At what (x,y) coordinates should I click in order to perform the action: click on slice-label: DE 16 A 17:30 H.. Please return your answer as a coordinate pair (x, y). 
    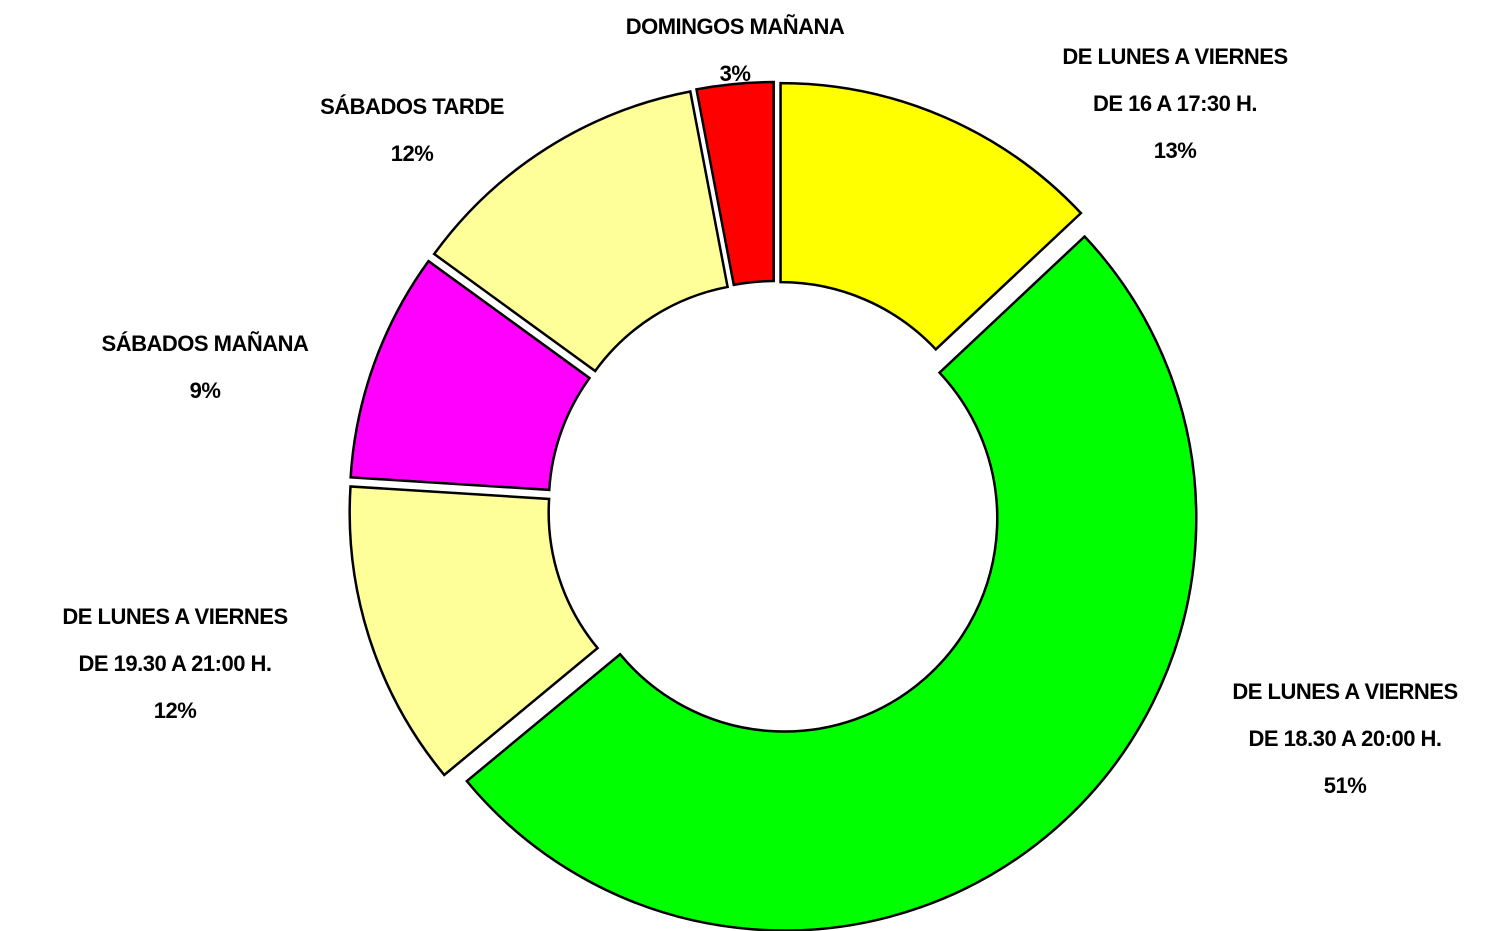
    Looking at the image, I should click on (1175, 103).